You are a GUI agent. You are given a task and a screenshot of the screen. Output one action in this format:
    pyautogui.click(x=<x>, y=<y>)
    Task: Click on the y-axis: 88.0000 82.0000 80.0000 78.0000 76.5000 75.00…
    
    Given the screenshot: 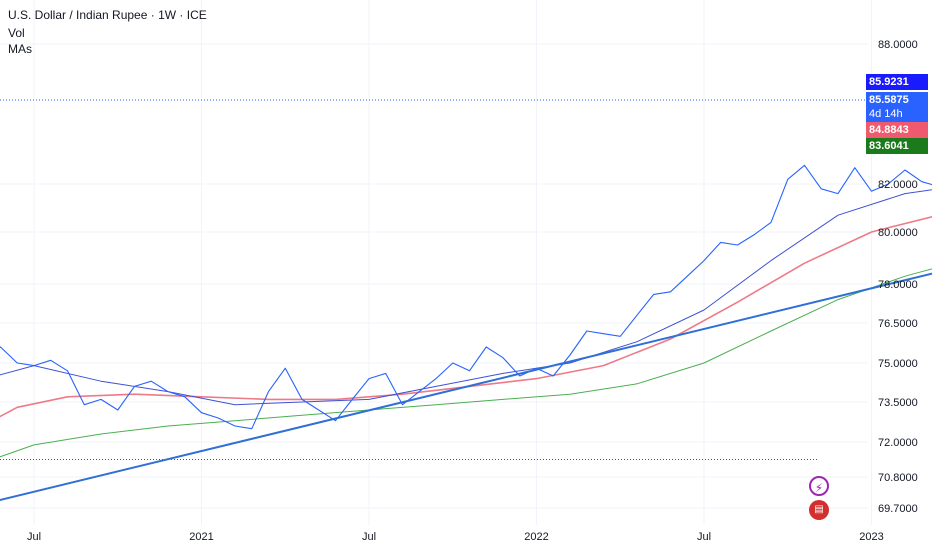 What is the action you would take?
    pyautogui.click(x=898, y=277)
    